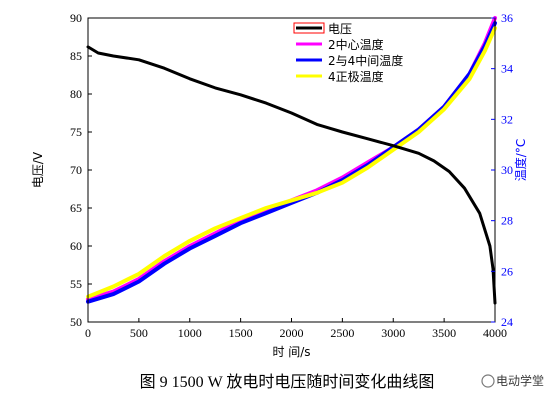  Describe the element at coordinates (393, 333) in the screenshot. I see `x-tick-label: 3000` at that location.